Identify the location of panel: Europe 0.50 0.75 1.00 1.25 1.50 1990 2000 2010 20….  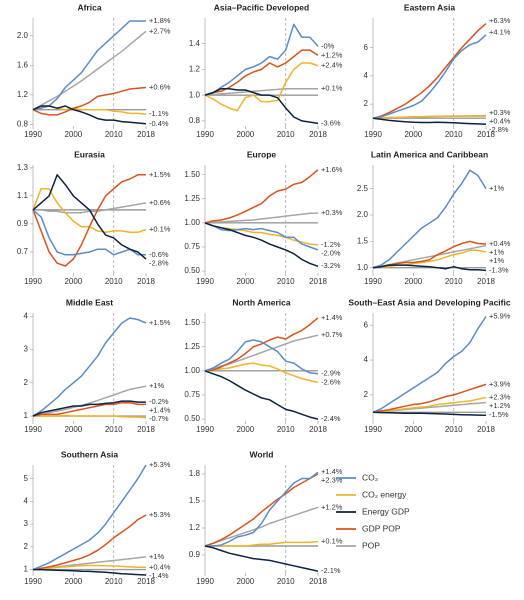
(263, 217).